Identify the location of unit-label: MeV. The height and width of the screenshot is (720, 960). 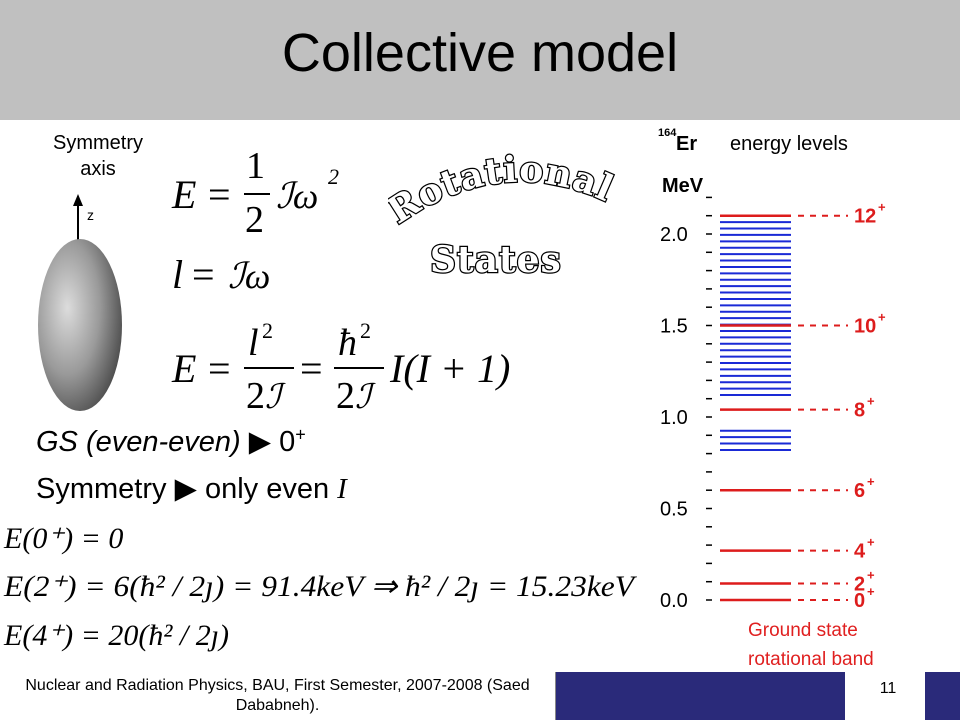
(683, 186).